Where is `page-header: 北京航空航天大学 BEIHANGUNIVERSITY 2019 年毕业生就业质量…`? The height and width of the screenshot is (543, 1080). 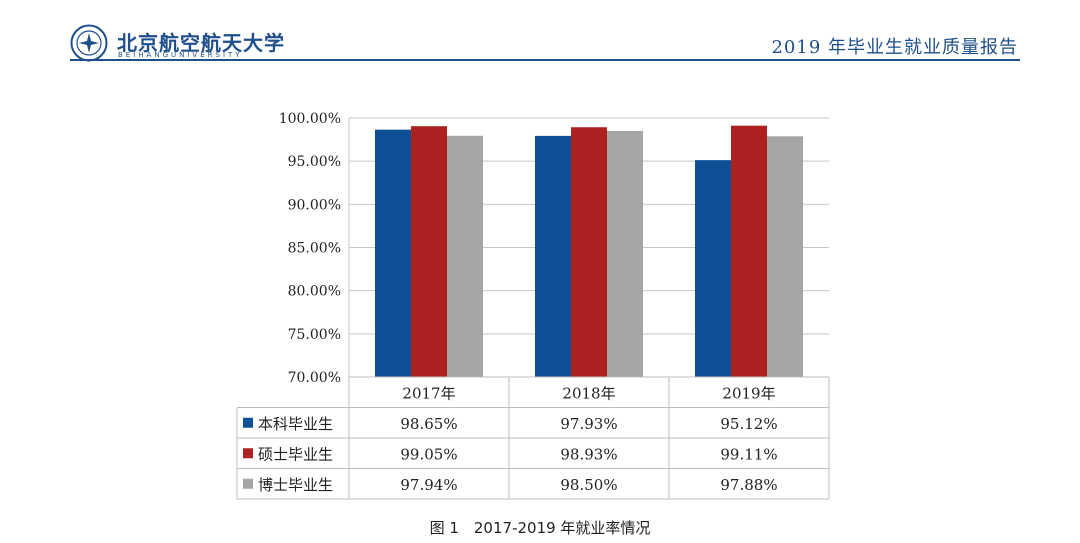
page-header: 北京航空航天大学 BEIHANGUNIVERSITY 2019 年毕业生就业质量… is located at coordinates (540, 35).